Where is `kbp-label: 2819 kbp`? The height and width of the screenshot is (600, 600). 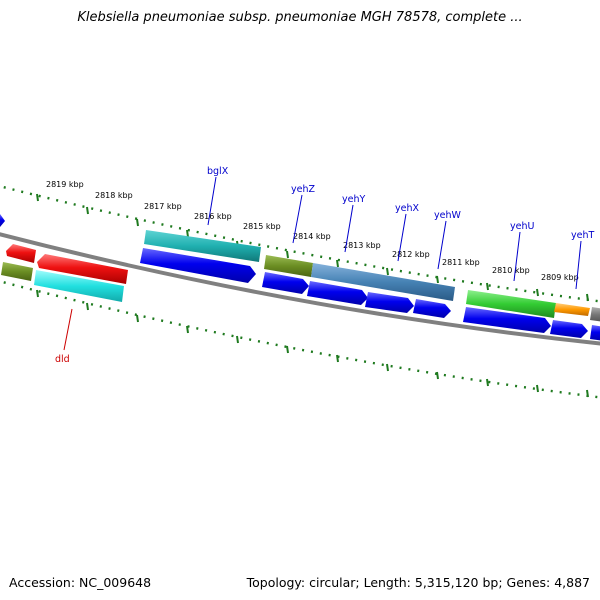 kbp-label: 2819 kbp is located at coordinates (65, 184).